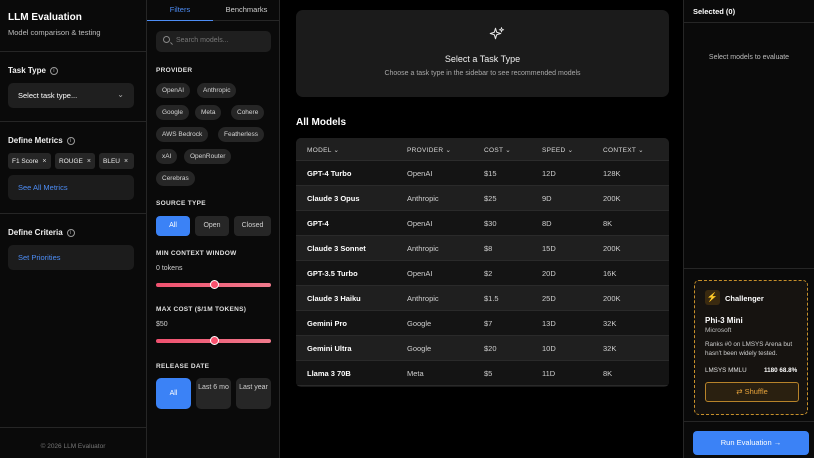 This screenshot has height=458, width=814. Describe the element at coordinates (482, 348) in the screenshot. I see `table-row: Gemini Ultra Google $20 10D 32K` at that location.